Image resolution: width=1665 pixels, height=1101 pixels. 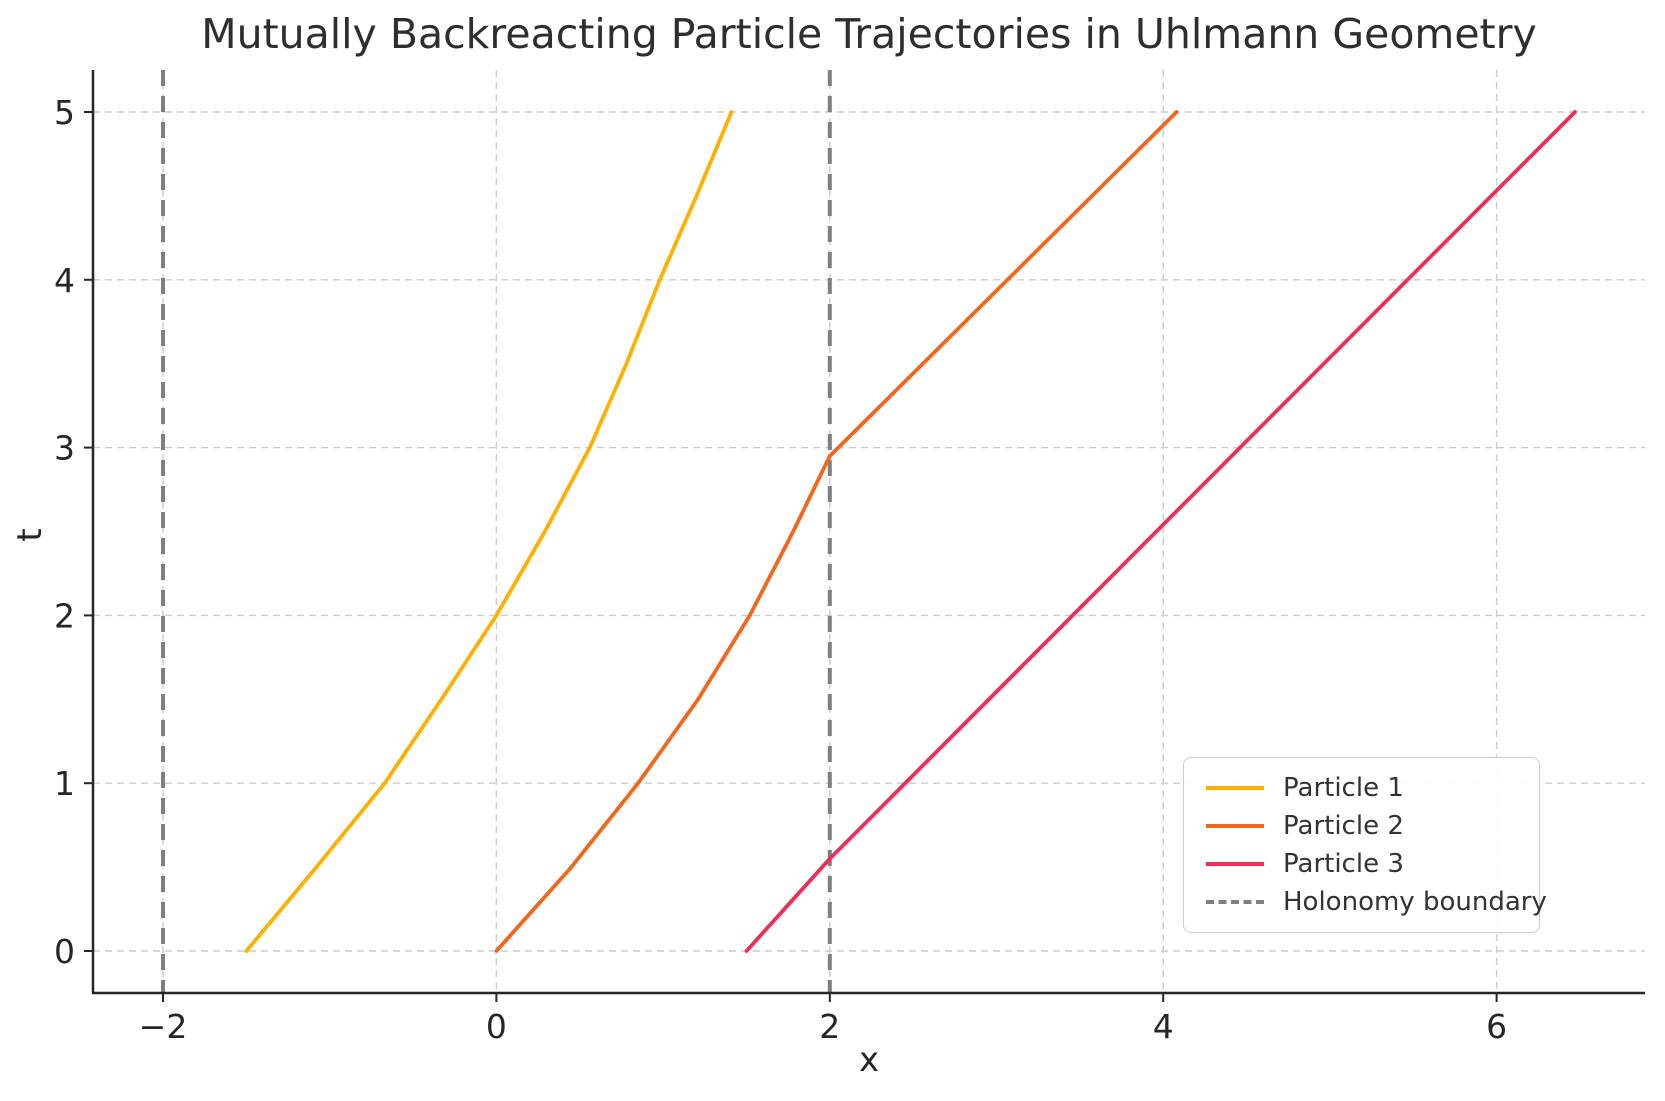 I want to click on particle-3-line-swatch, so click(x=1235, y=864).